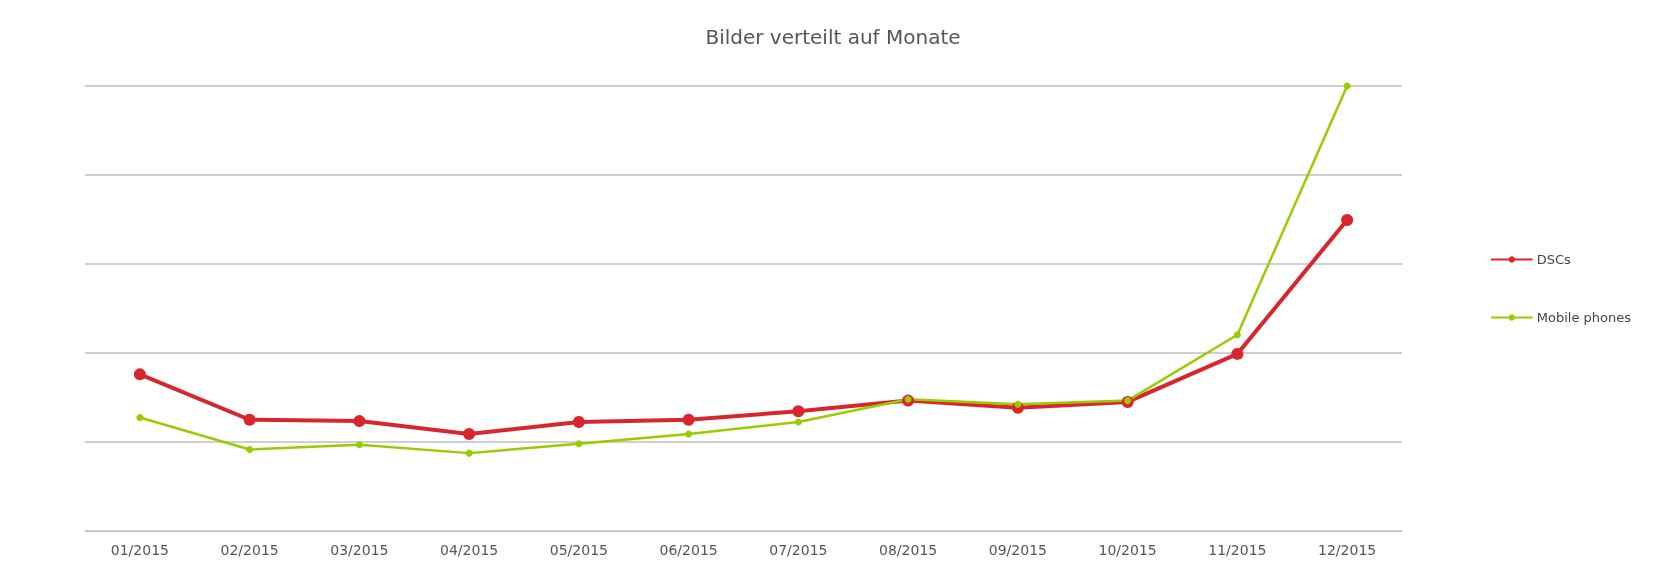 This screenshot has height=577, width=1666. Describe the element at coordinates (1554, 259) in the screenshot. I see `legend-label: DSCs` at that location.